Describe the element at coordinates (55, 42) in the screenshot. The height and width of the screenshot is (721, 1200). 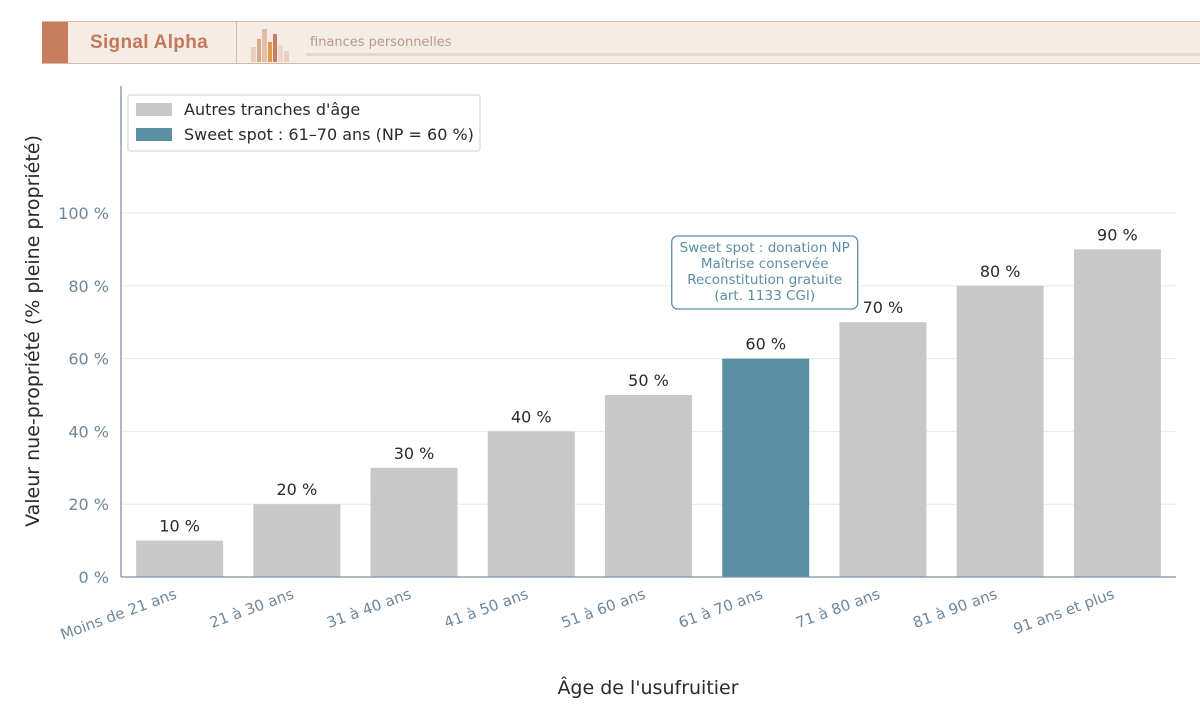
I see `brand-accent-bar` at that location.